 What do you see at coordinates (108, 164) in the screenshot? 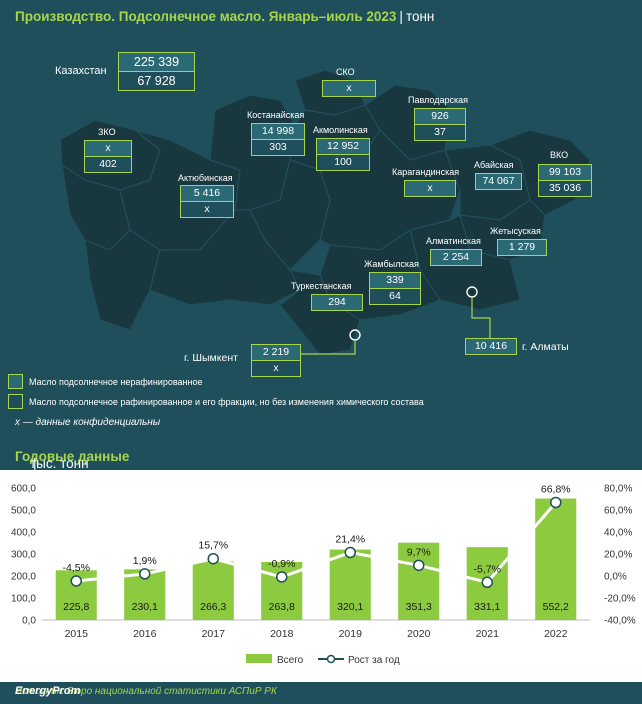
I see `region-zko-refined-value: 402` at bounding box center [108, 164].